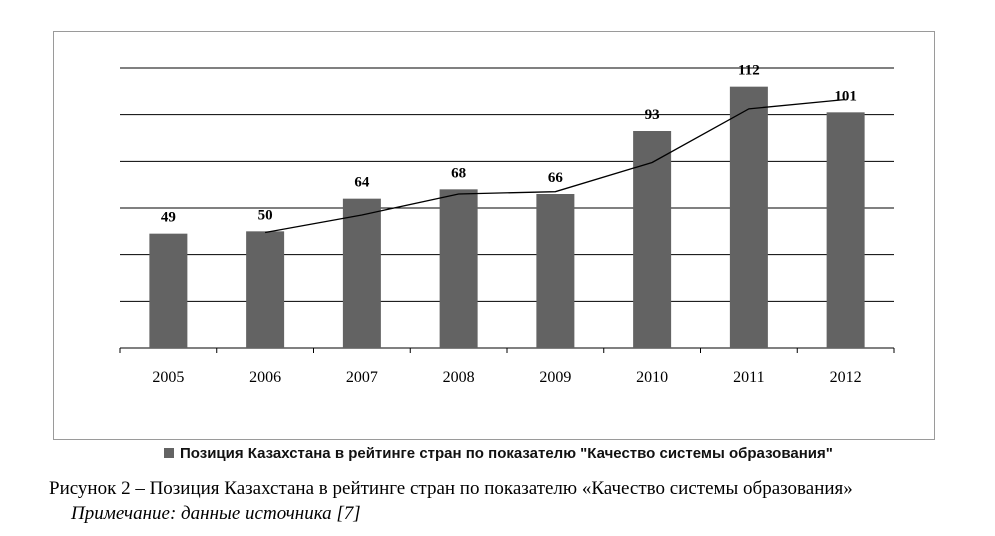  I want to click on bar-2007, so click(361, 273).